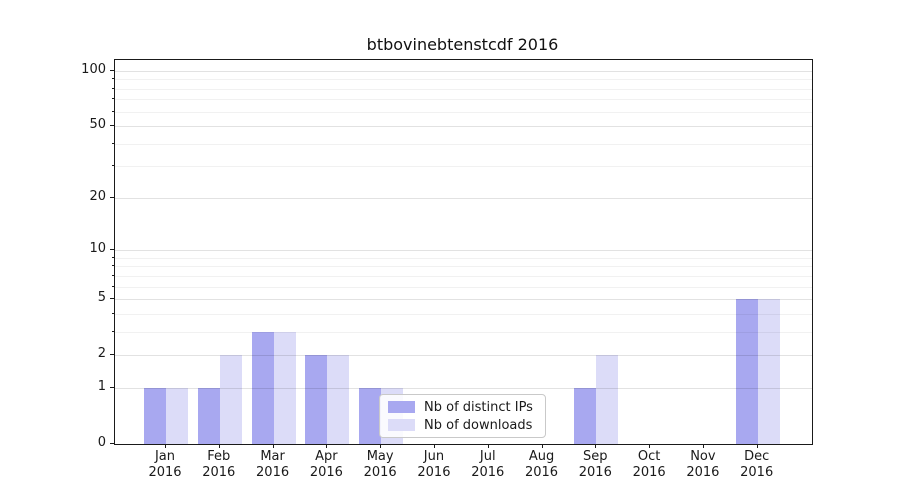 Image resolution: width=900 pixels, height=500 pixels. Describe the element at coordinates (401, 425) in the screenshot. I see `legend-swatch-downloads` at that location.